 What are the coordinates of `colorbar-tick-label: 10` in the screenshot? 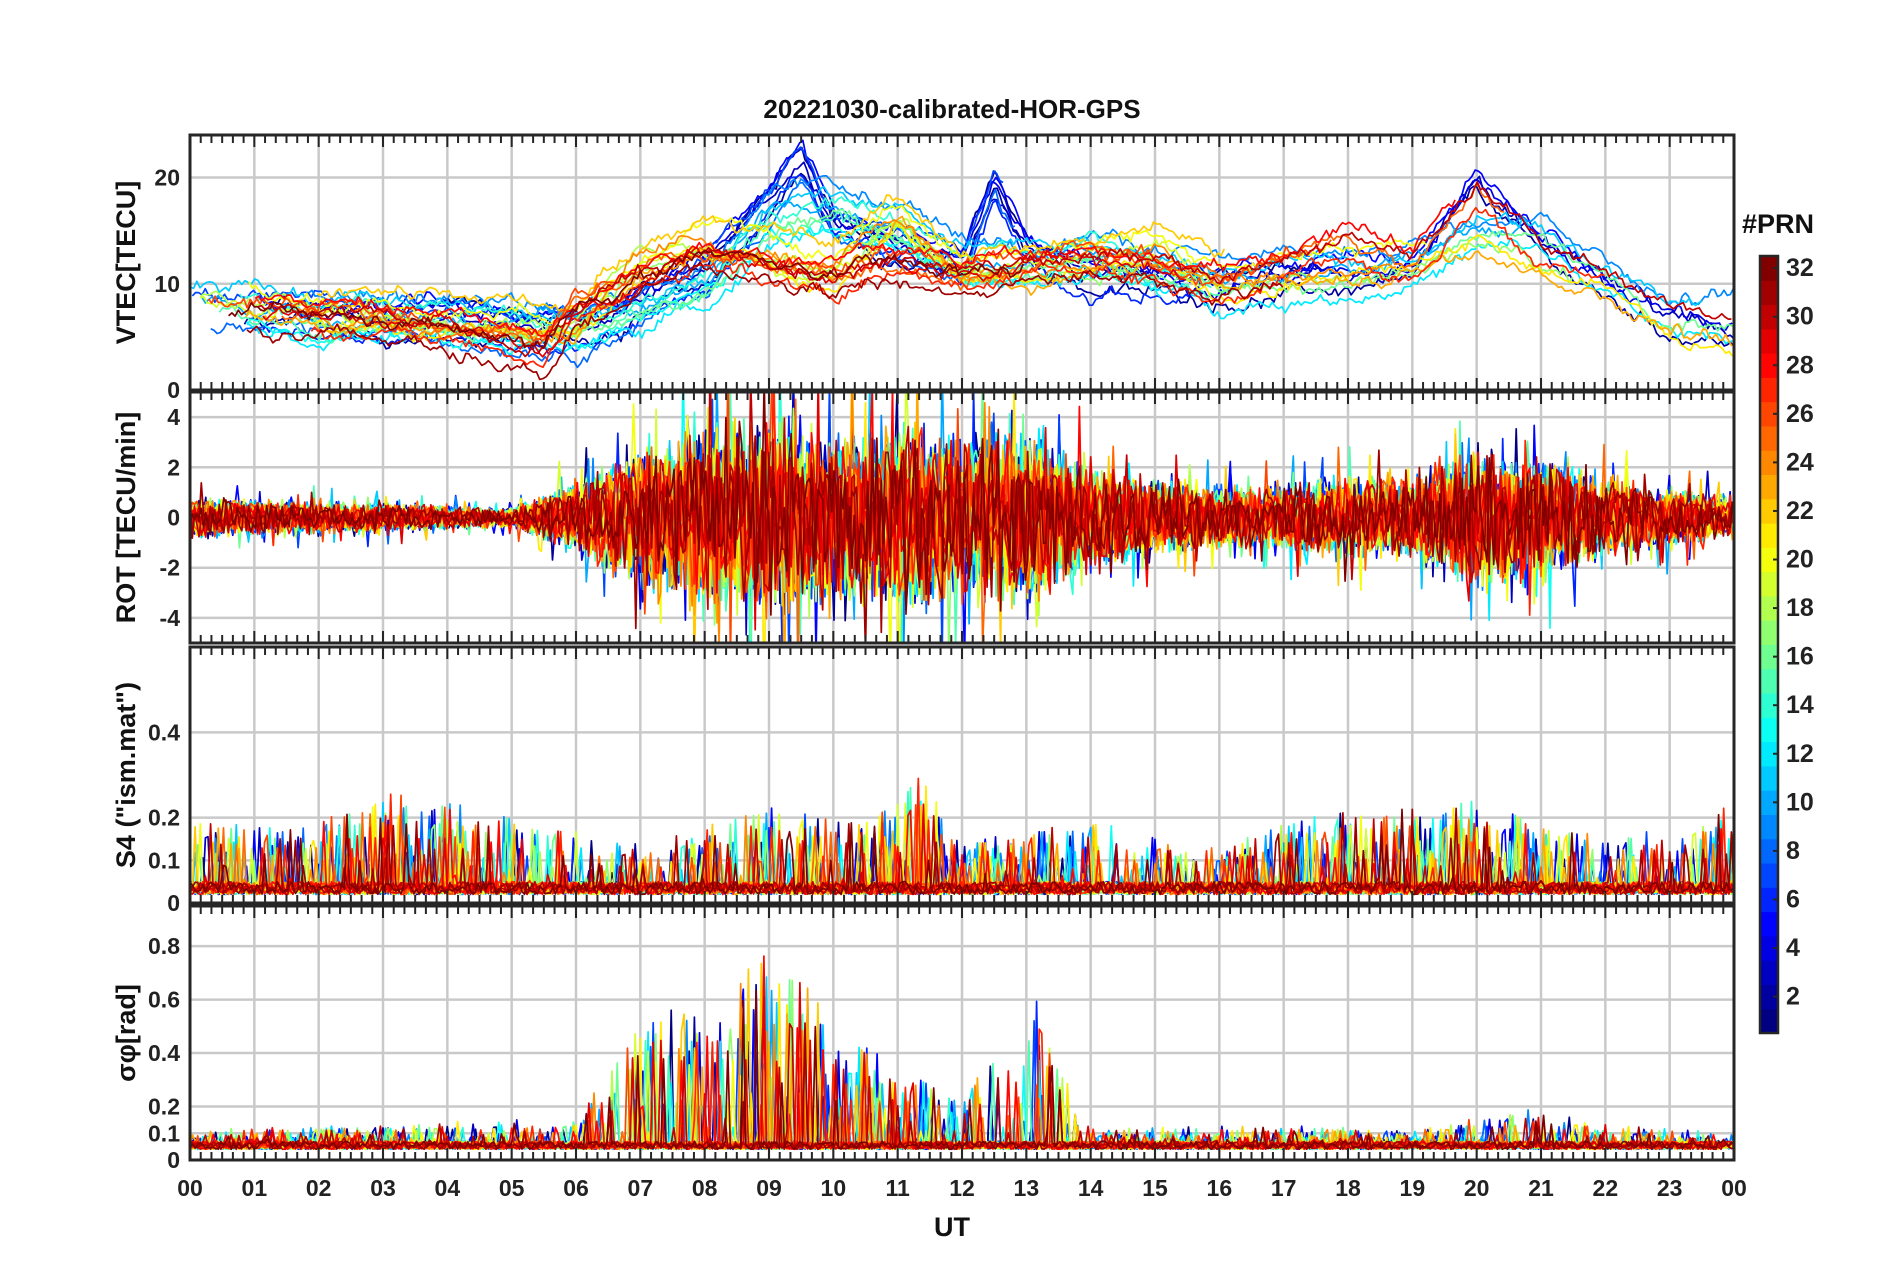 It's located at (1800, 802).